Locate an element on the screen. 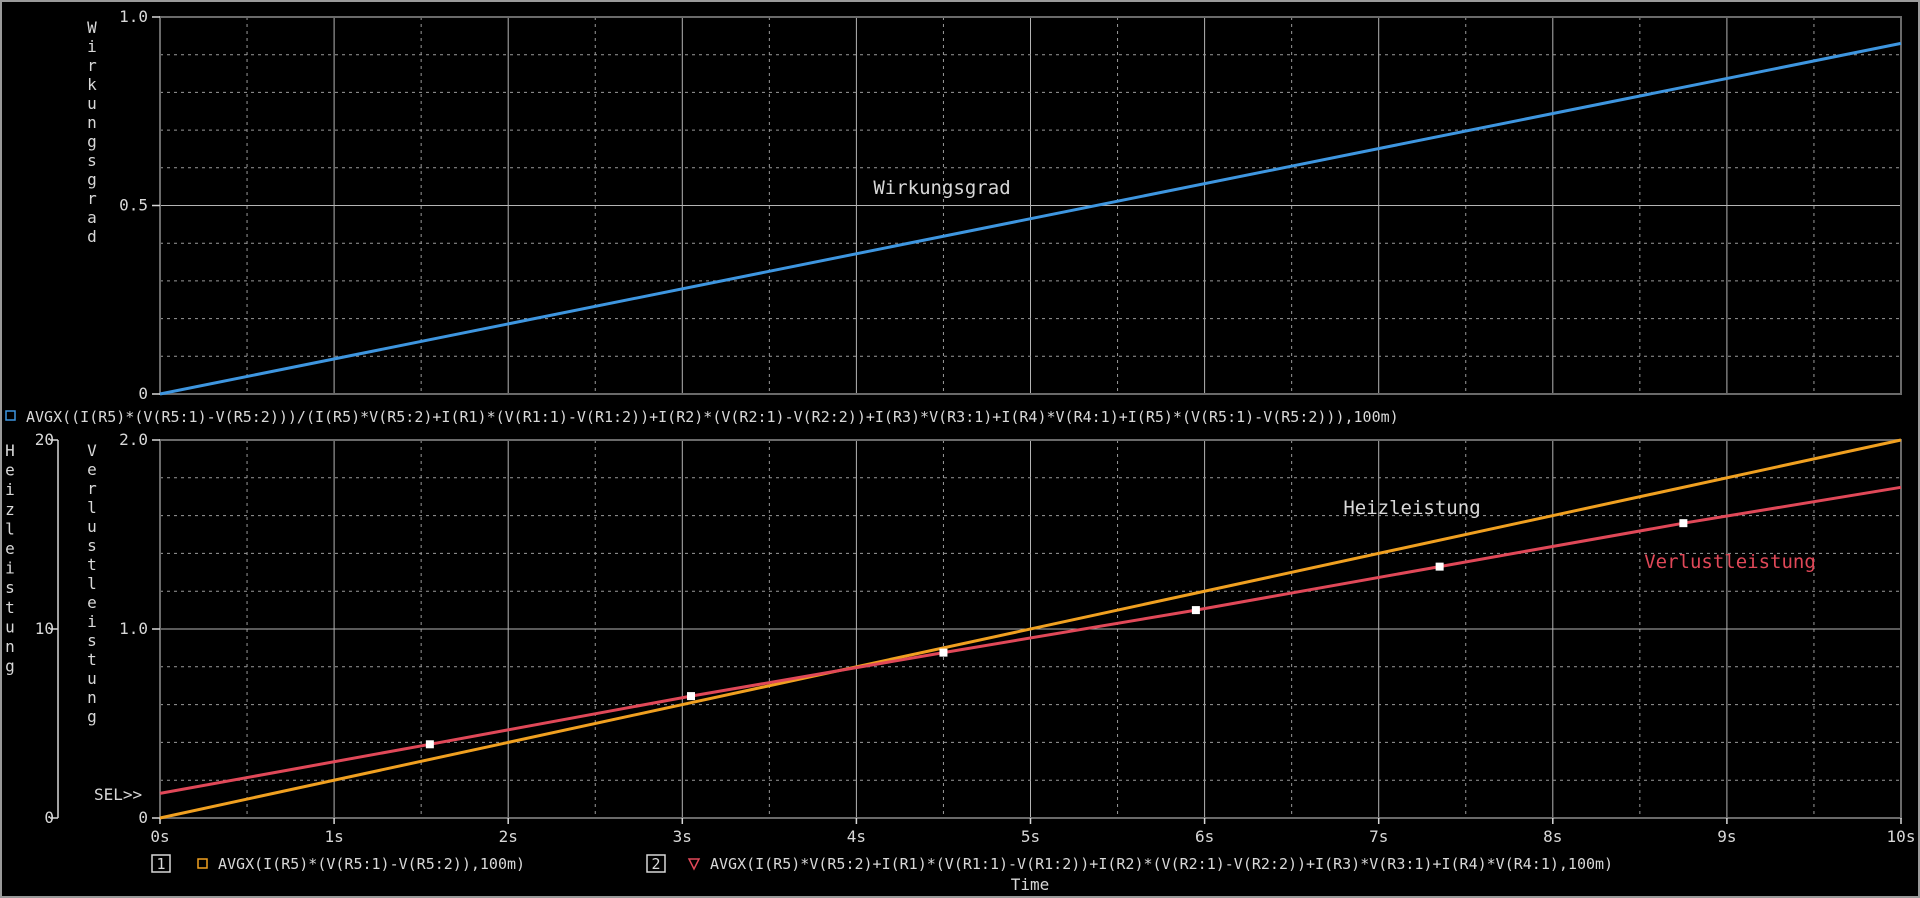 The image size is (1920, 898). verlustleistung-axis-title-letter: r is located at coordinates (92, 488).